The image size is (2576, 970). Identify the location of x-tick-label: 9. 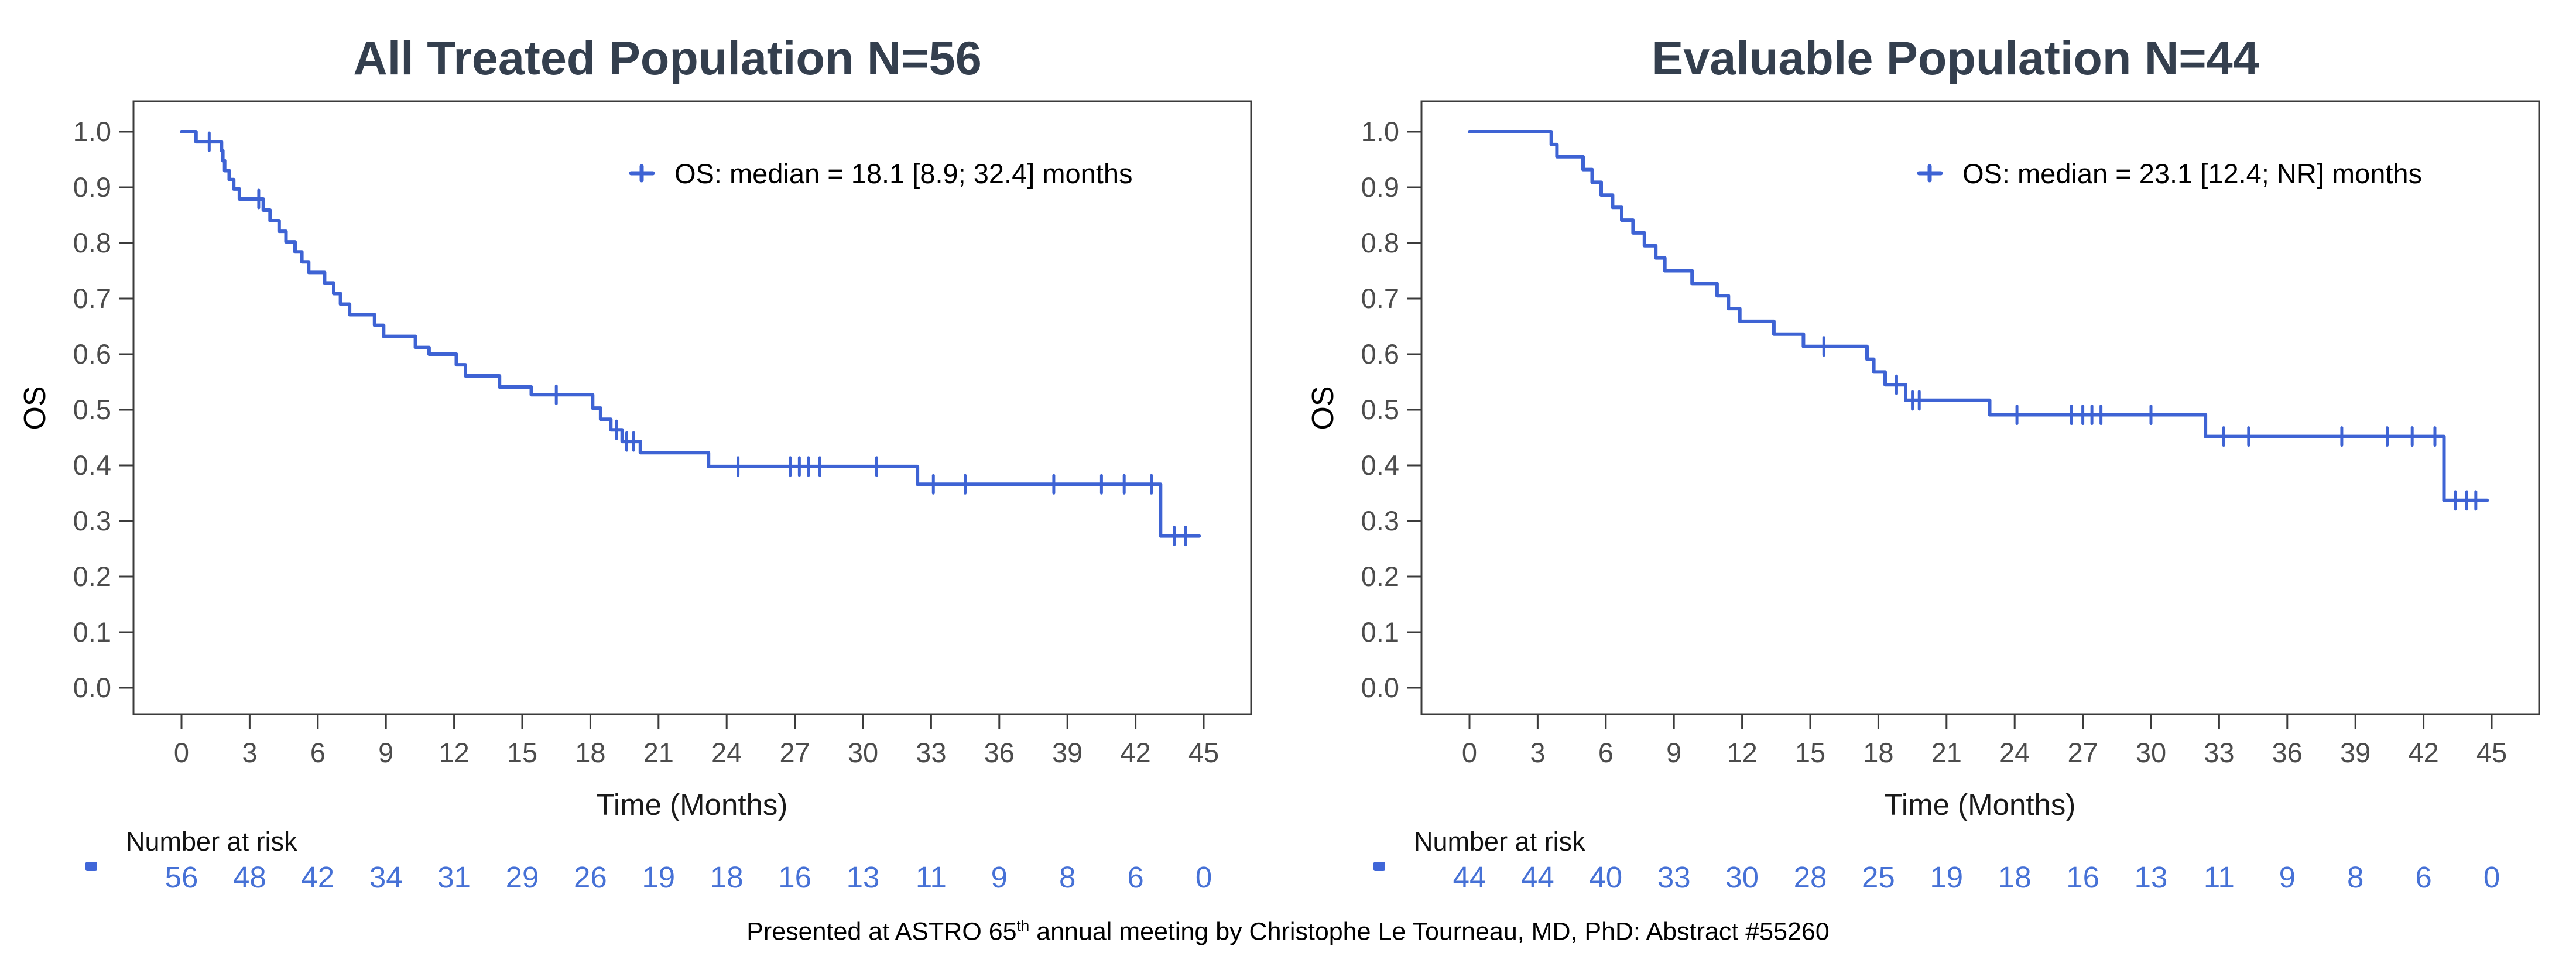
(1673, 752).